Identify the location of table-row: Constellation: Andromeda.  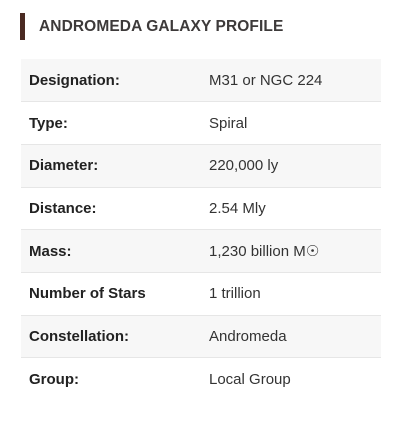
(201, 336).